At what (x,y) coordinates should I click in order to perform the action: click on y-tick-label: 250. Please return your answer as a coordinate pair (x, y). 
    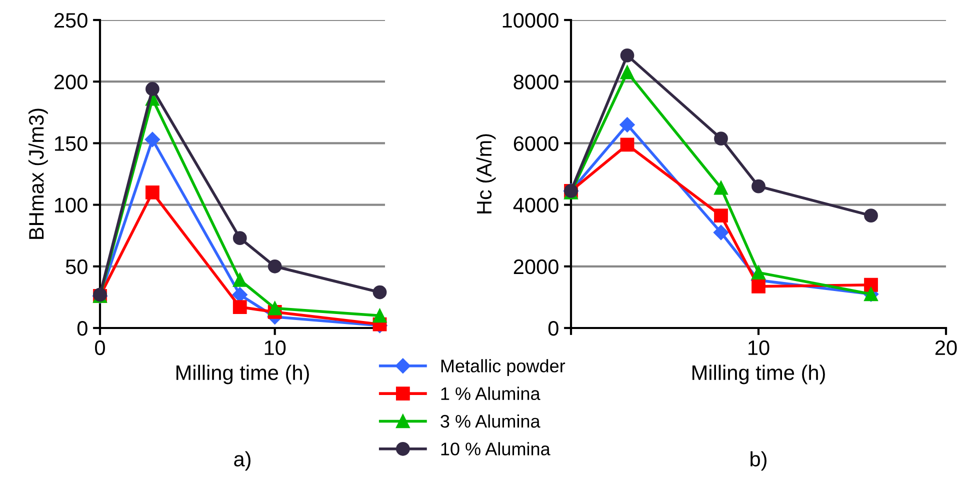
    Looking at the image, I should click on (71, 20).